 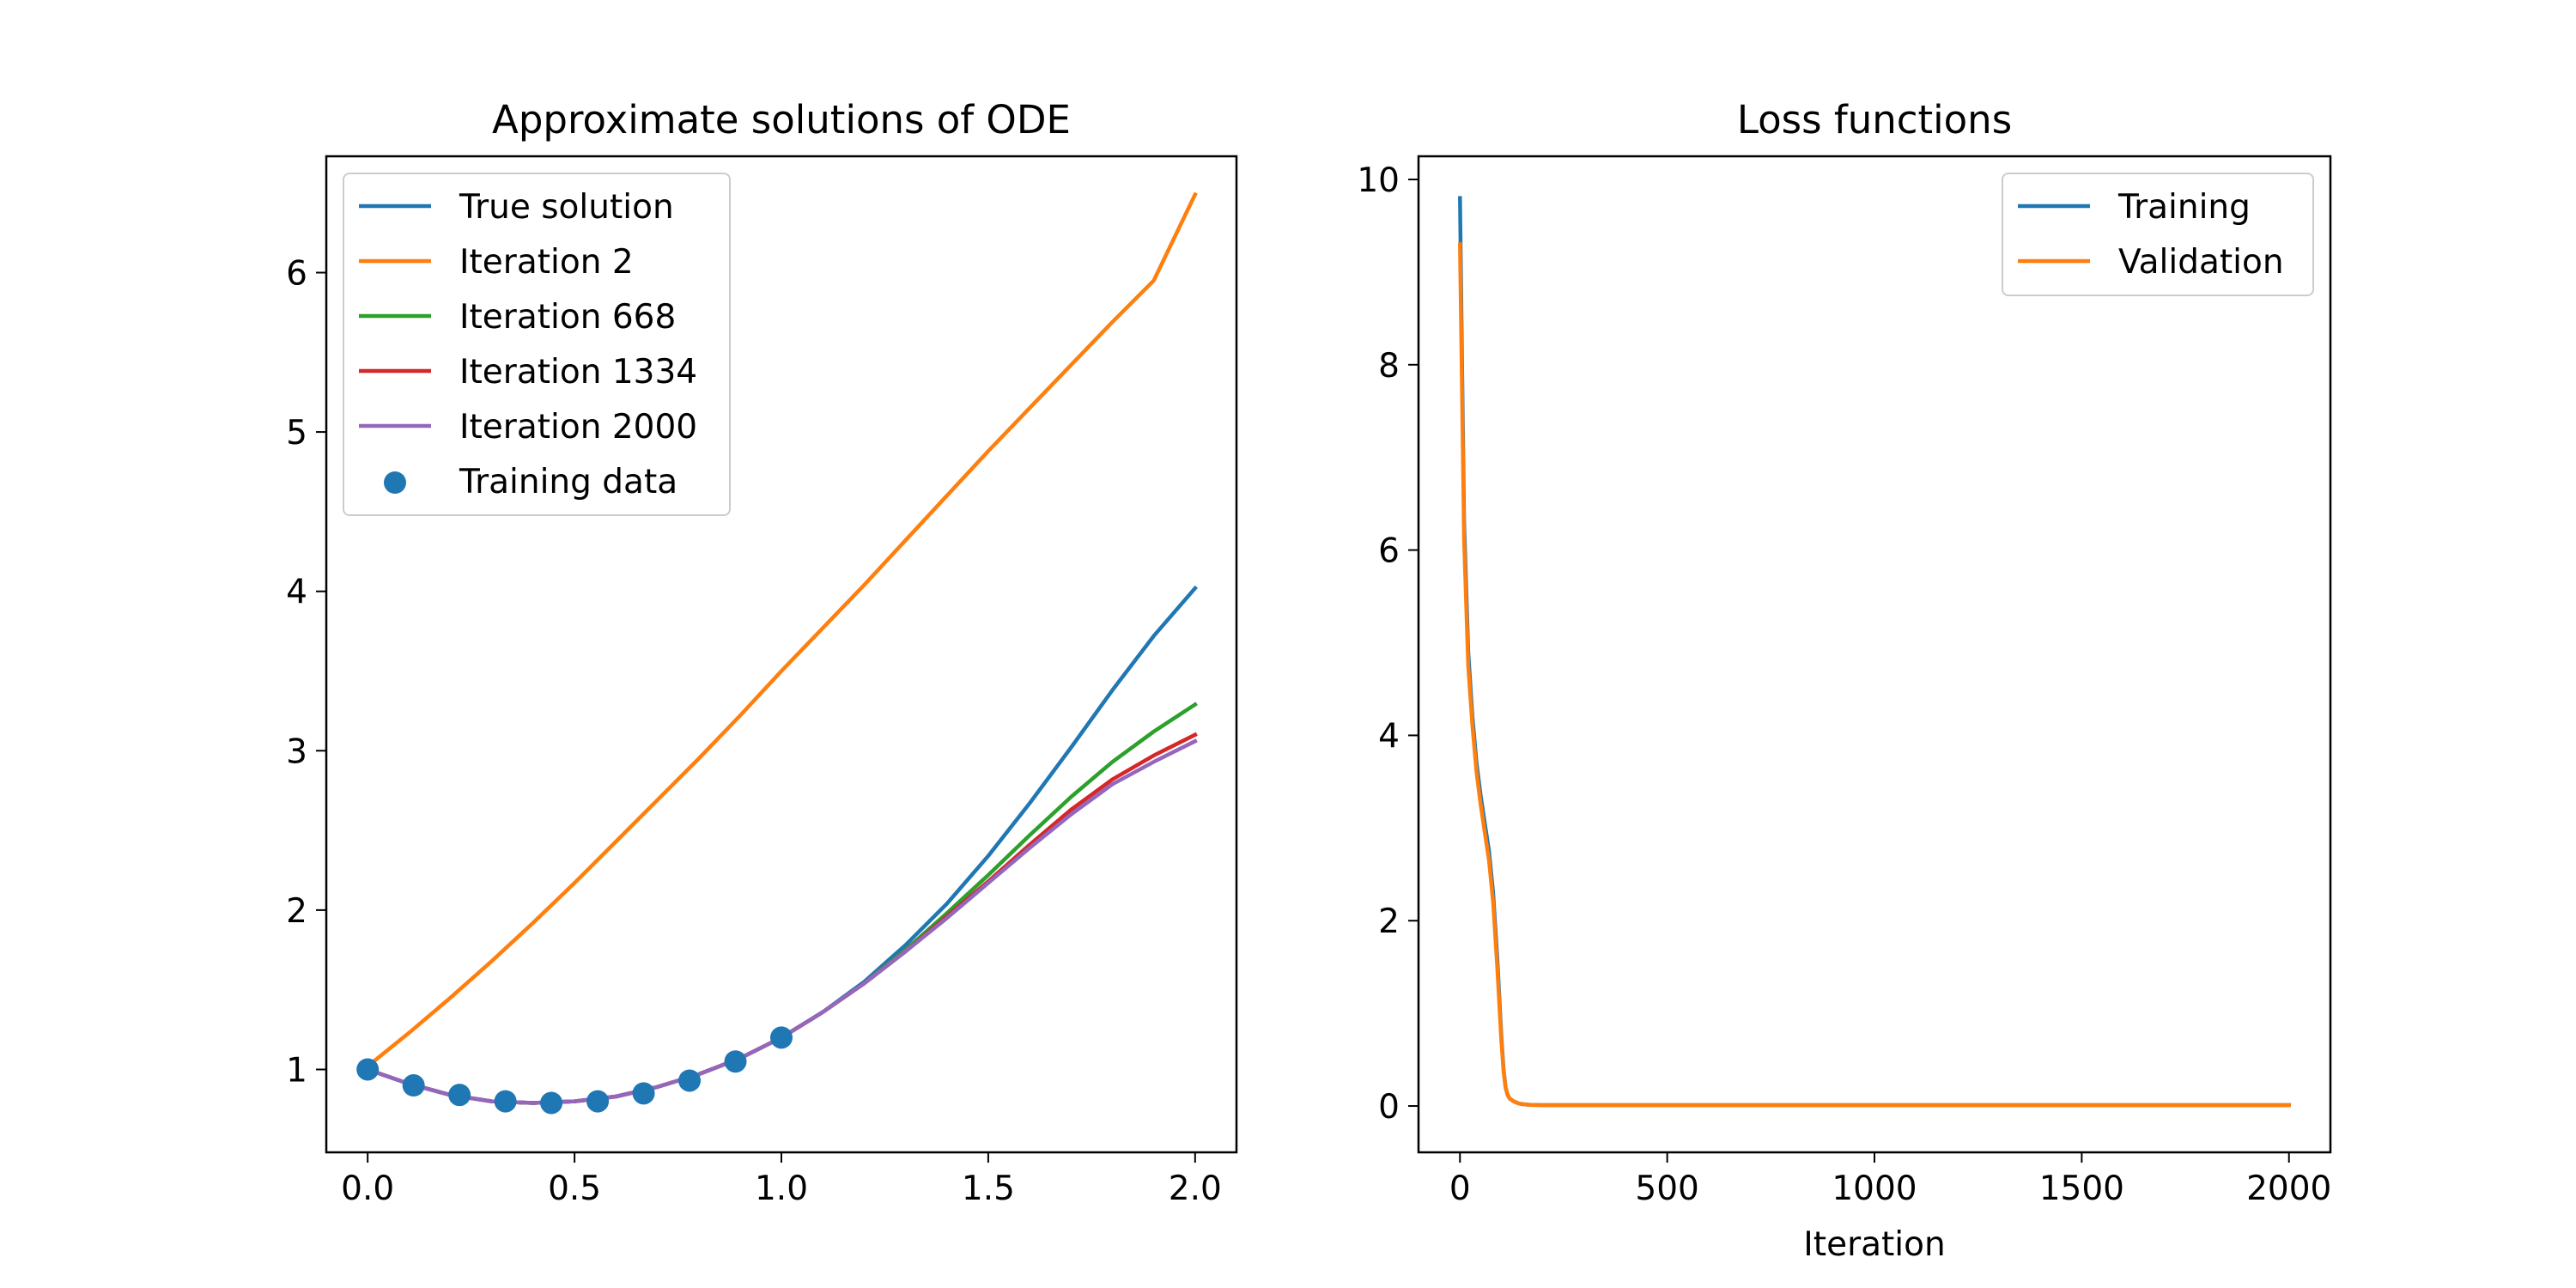 What do you see at coordinates (1378, 180) in the screenshot?
I see `loss-y-tick-label: 10` at bounding box center [1378, 180].